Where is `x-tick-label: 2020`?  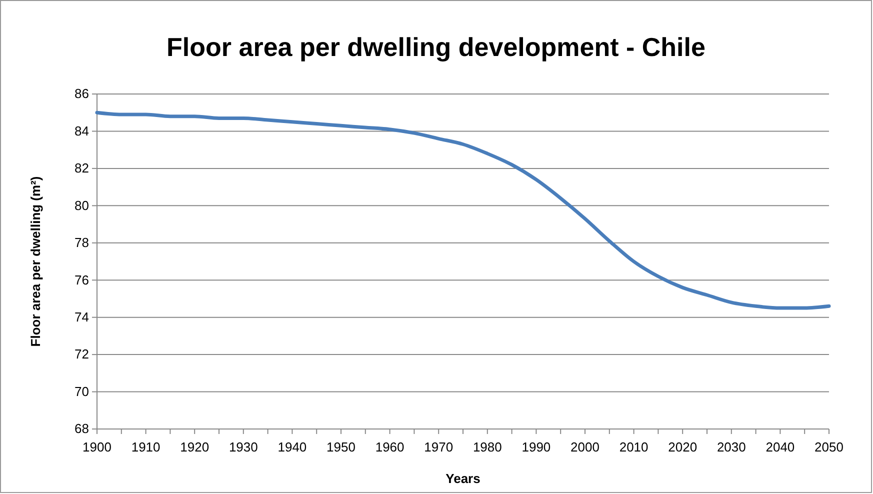
x-tick-label: 2020 is located at coordinates (683, 446).